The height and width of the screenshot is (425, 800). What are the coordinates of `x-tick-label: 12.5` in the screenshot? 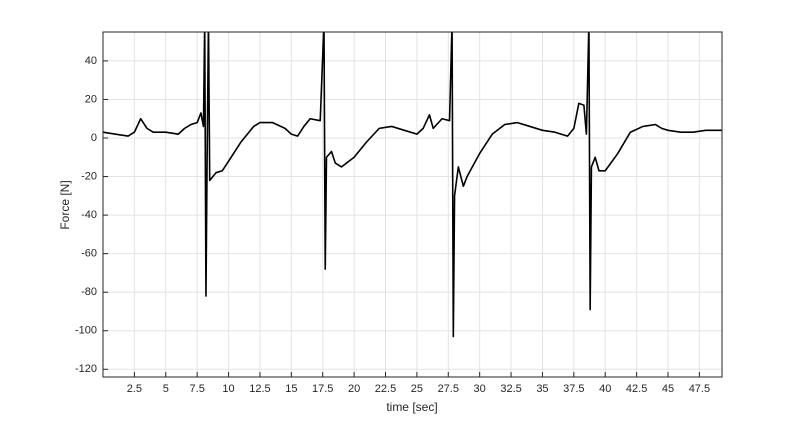 It's located at (259, 389).